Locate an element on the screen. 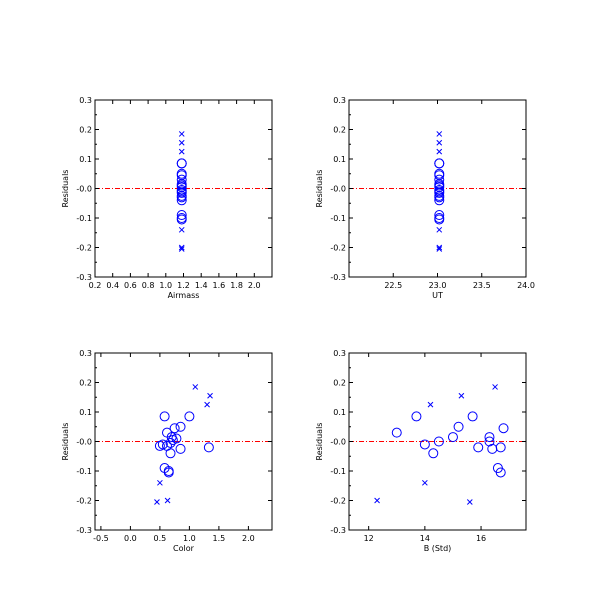  y-tick-label-b-std: -0.1 is located at coordinates (338, 471).